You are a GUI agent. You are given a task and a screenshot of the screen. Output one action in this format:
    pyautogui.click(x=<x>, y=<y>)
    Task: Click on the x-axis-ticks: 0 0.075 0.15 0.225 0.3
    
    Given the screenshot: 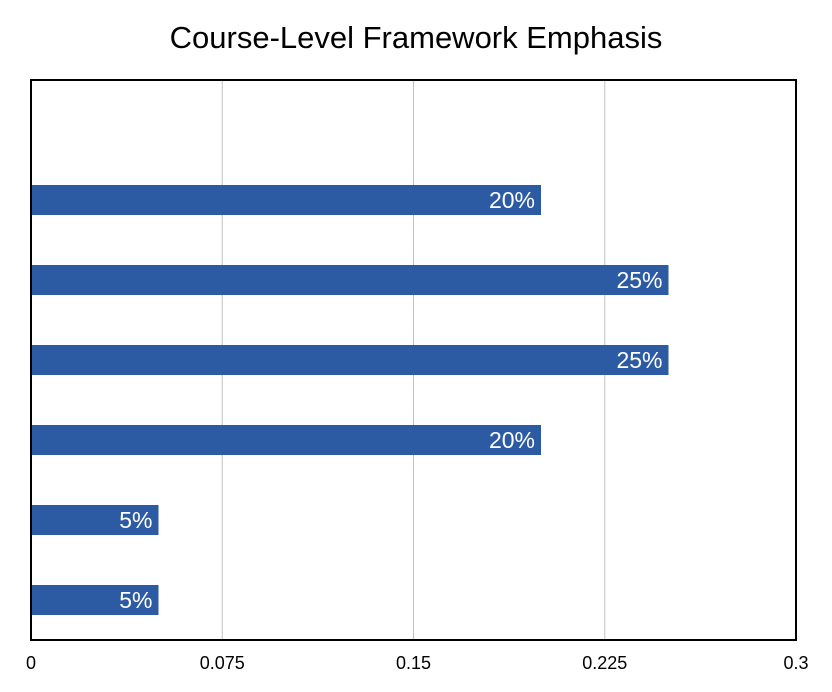 What is the action you would take?
    pyautogui.click(x=417, y=663)
    